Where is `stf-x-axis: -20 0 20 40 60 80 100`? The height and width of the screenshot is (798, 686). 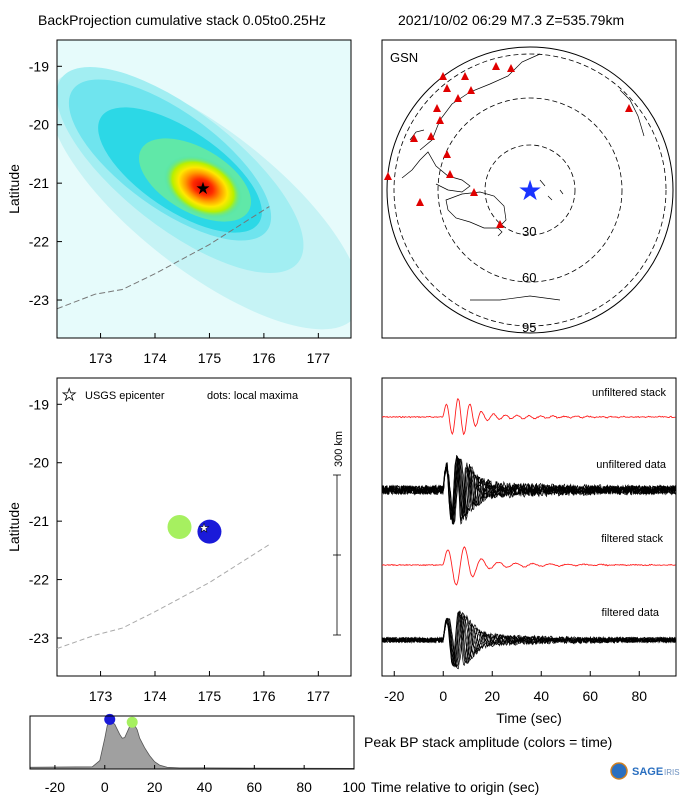 stf-x-axis: -20 0 20 40 60 80 100 is located at coordinates (205, 780).